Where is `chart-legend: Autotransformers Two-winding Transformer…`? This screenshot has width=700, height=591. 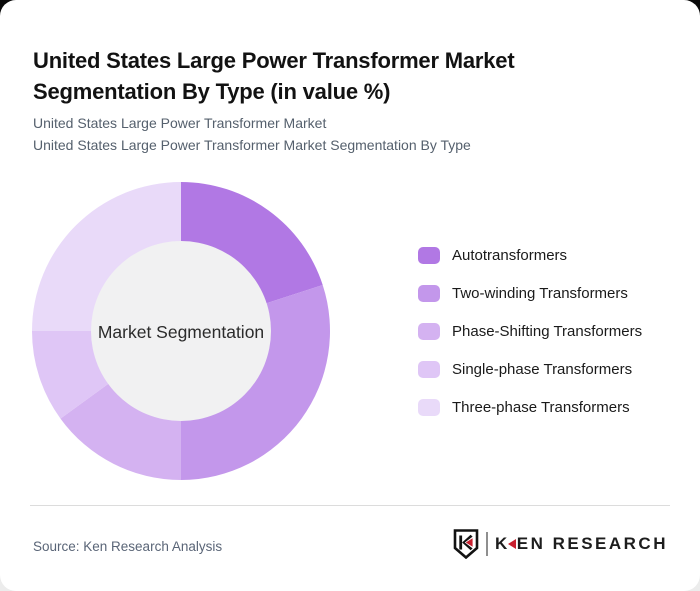 chart-legend: Autotransformers Two-winding Transformer… is located at coordinates (530, 331).